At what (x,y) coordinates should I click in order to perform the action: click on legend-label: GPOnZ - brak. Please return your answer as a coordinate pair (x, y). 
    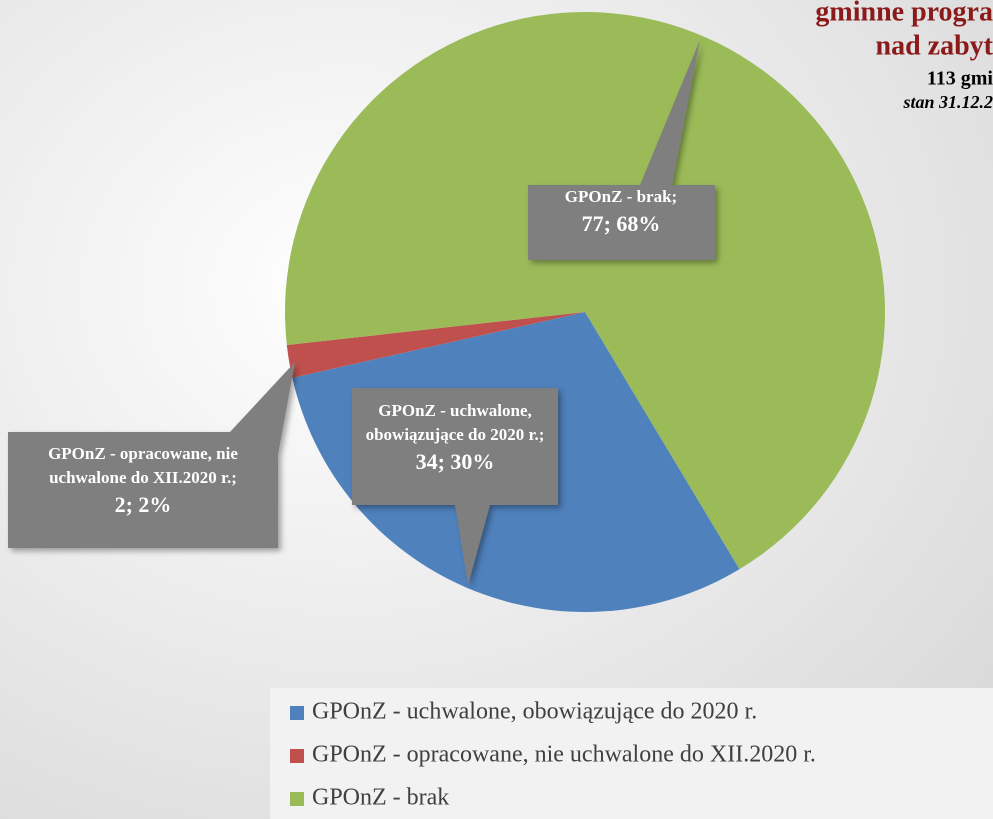
    Looking at the image, I should click on (380, 798).